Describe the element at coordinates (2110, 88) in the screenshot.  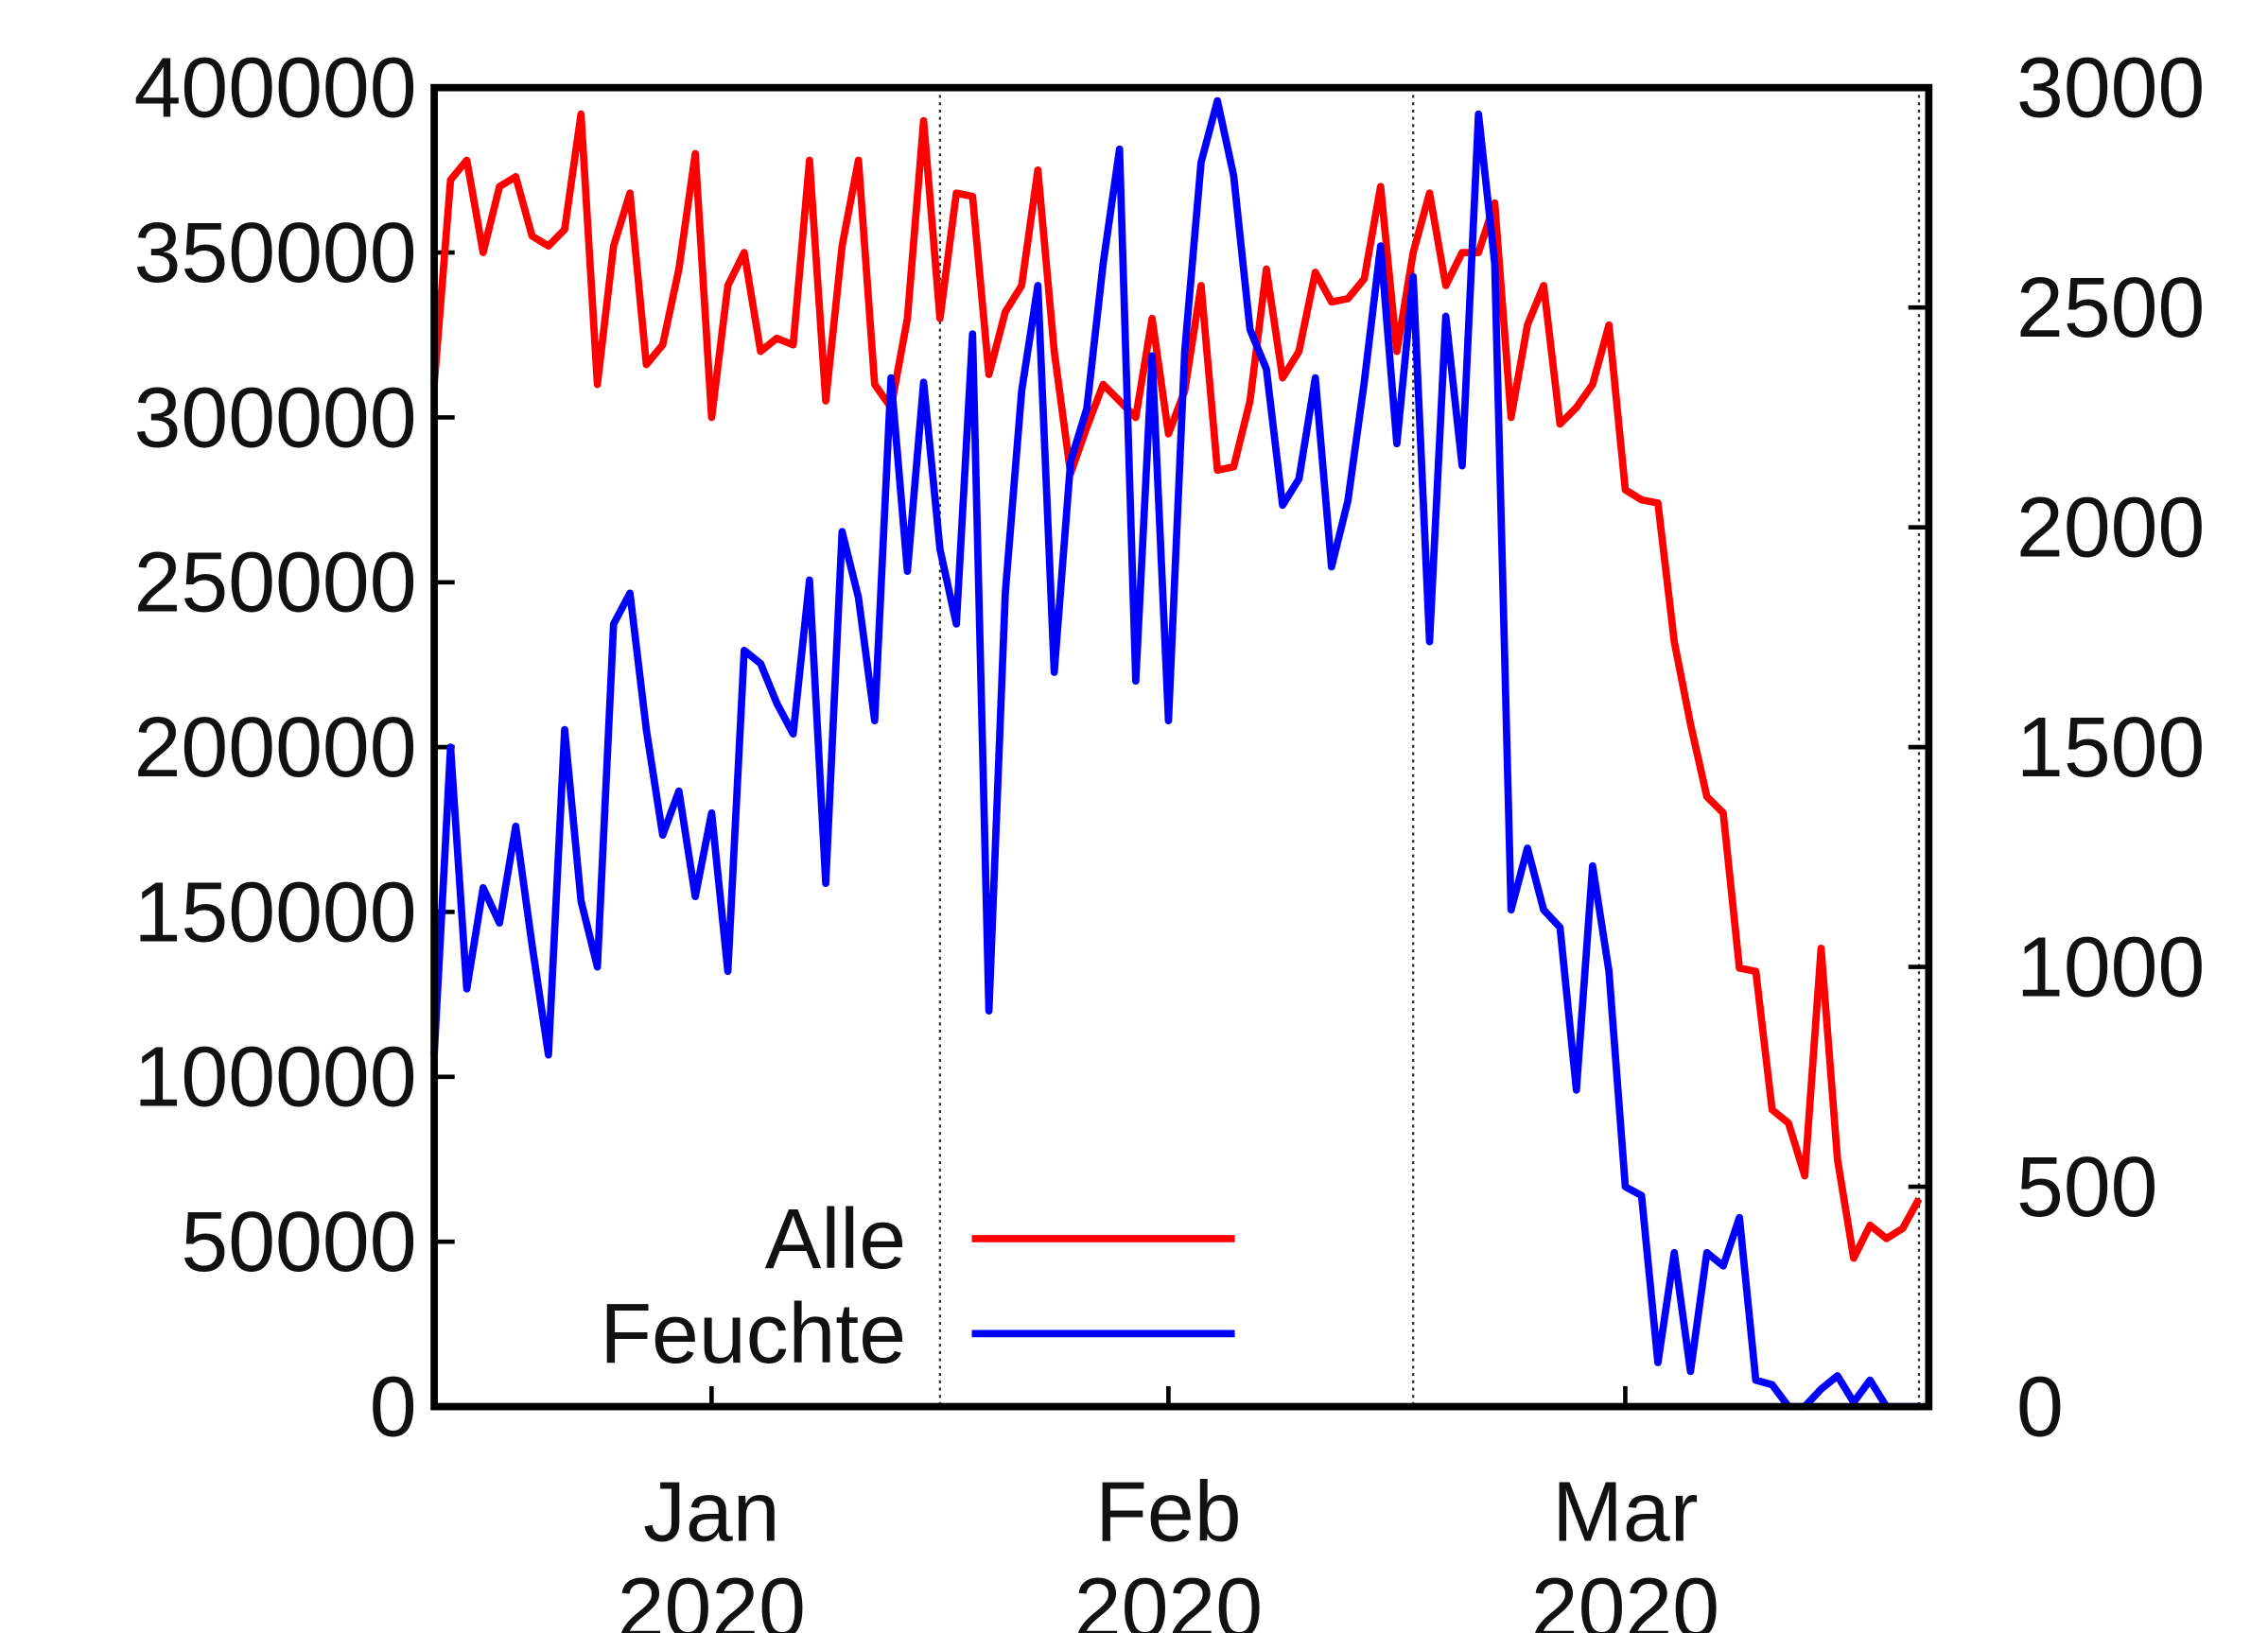
I see `y2-tick-label: 3000` at that location.